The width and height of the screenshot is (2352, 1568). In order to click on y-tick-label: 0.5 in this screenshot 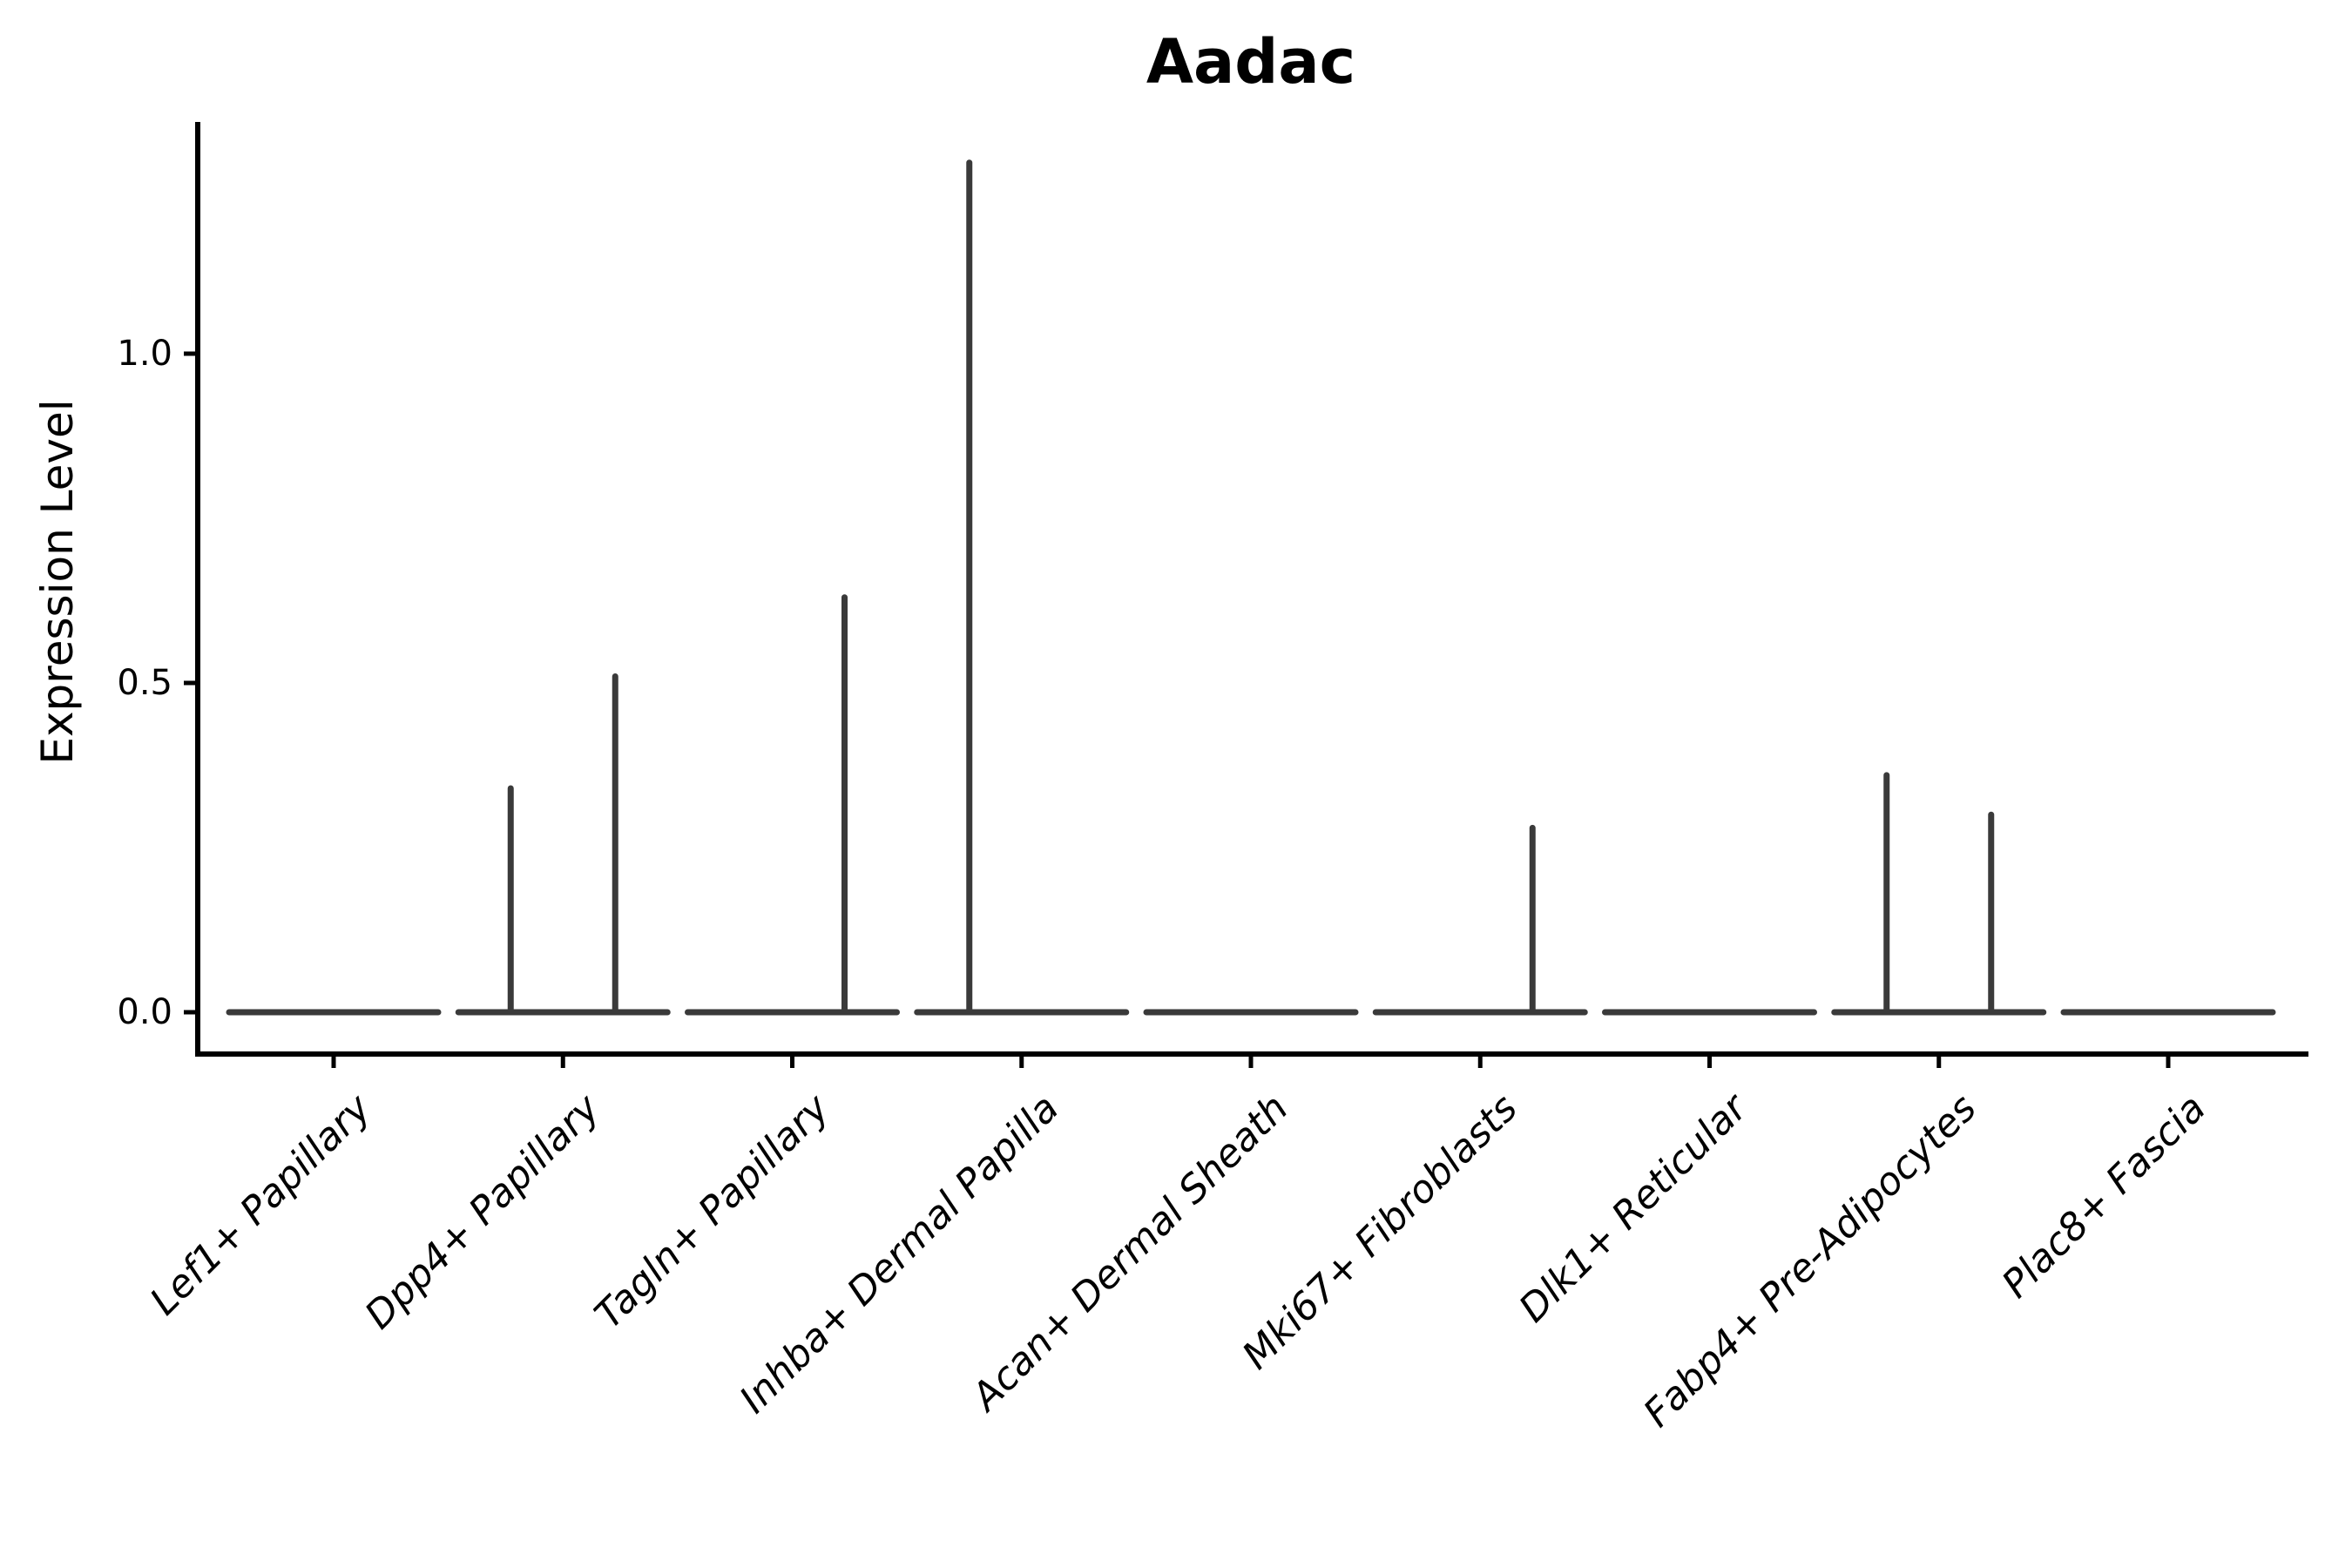, I will do `click(145, 683)`.